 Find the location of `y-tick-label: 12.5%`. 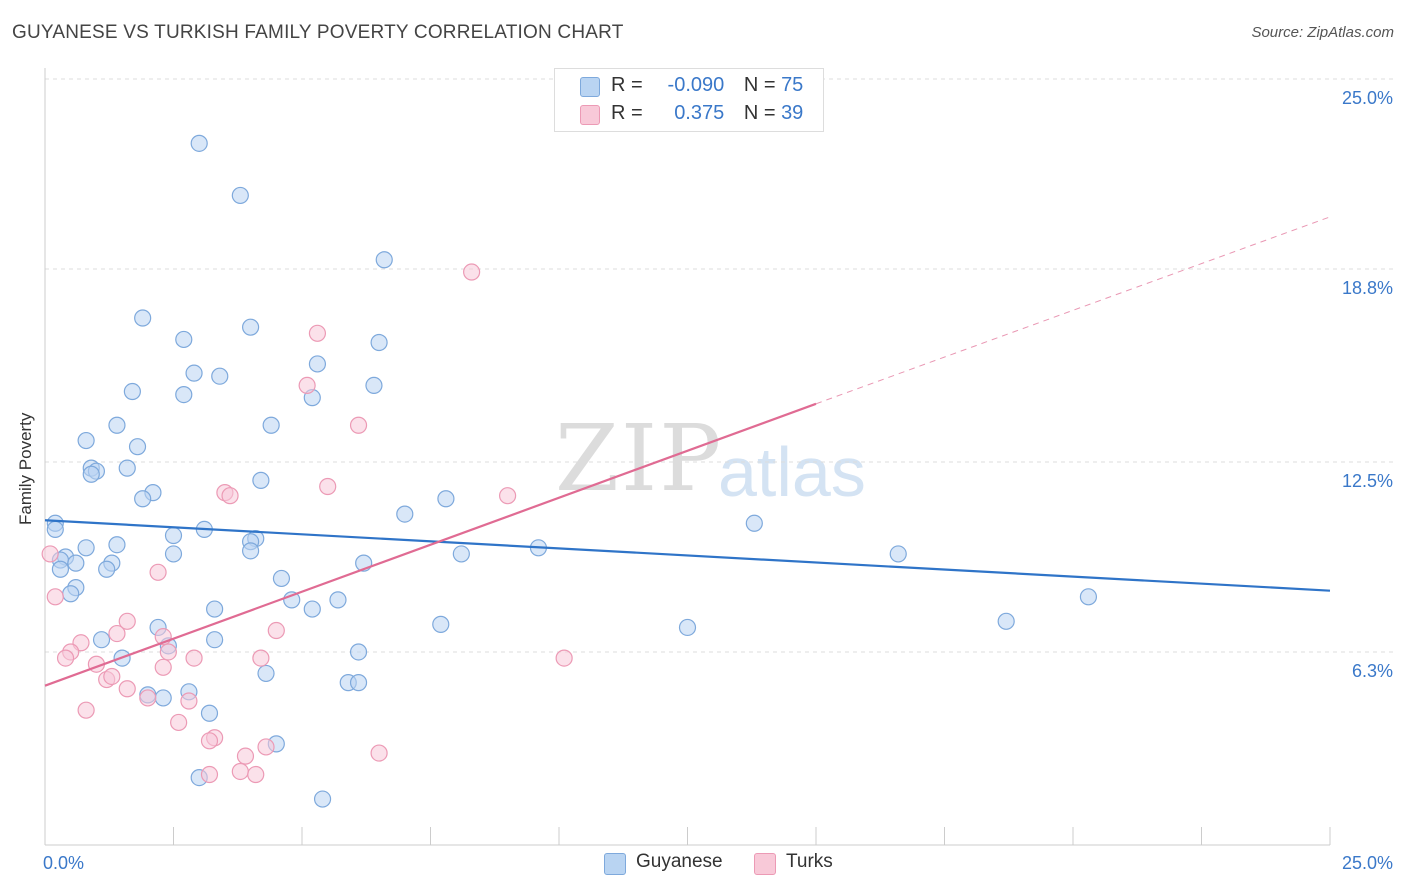

y-tick-label: 12.5% is located at coordinates (1367, 481).